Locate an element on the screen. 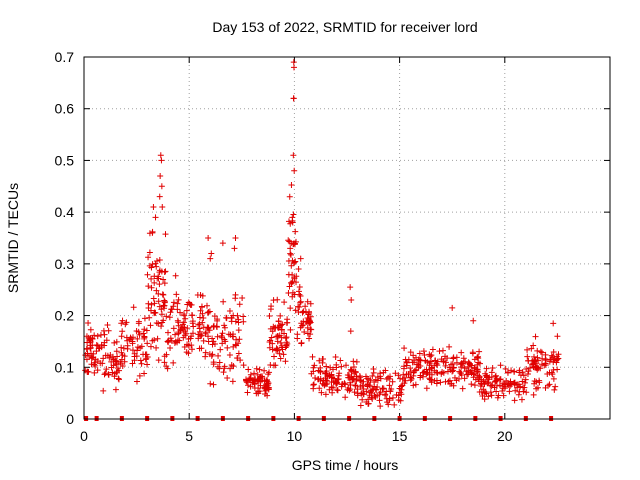 This screenshot has height=480, width=640. y-tick-label: 0.7 is located at coordinates (65, 57).